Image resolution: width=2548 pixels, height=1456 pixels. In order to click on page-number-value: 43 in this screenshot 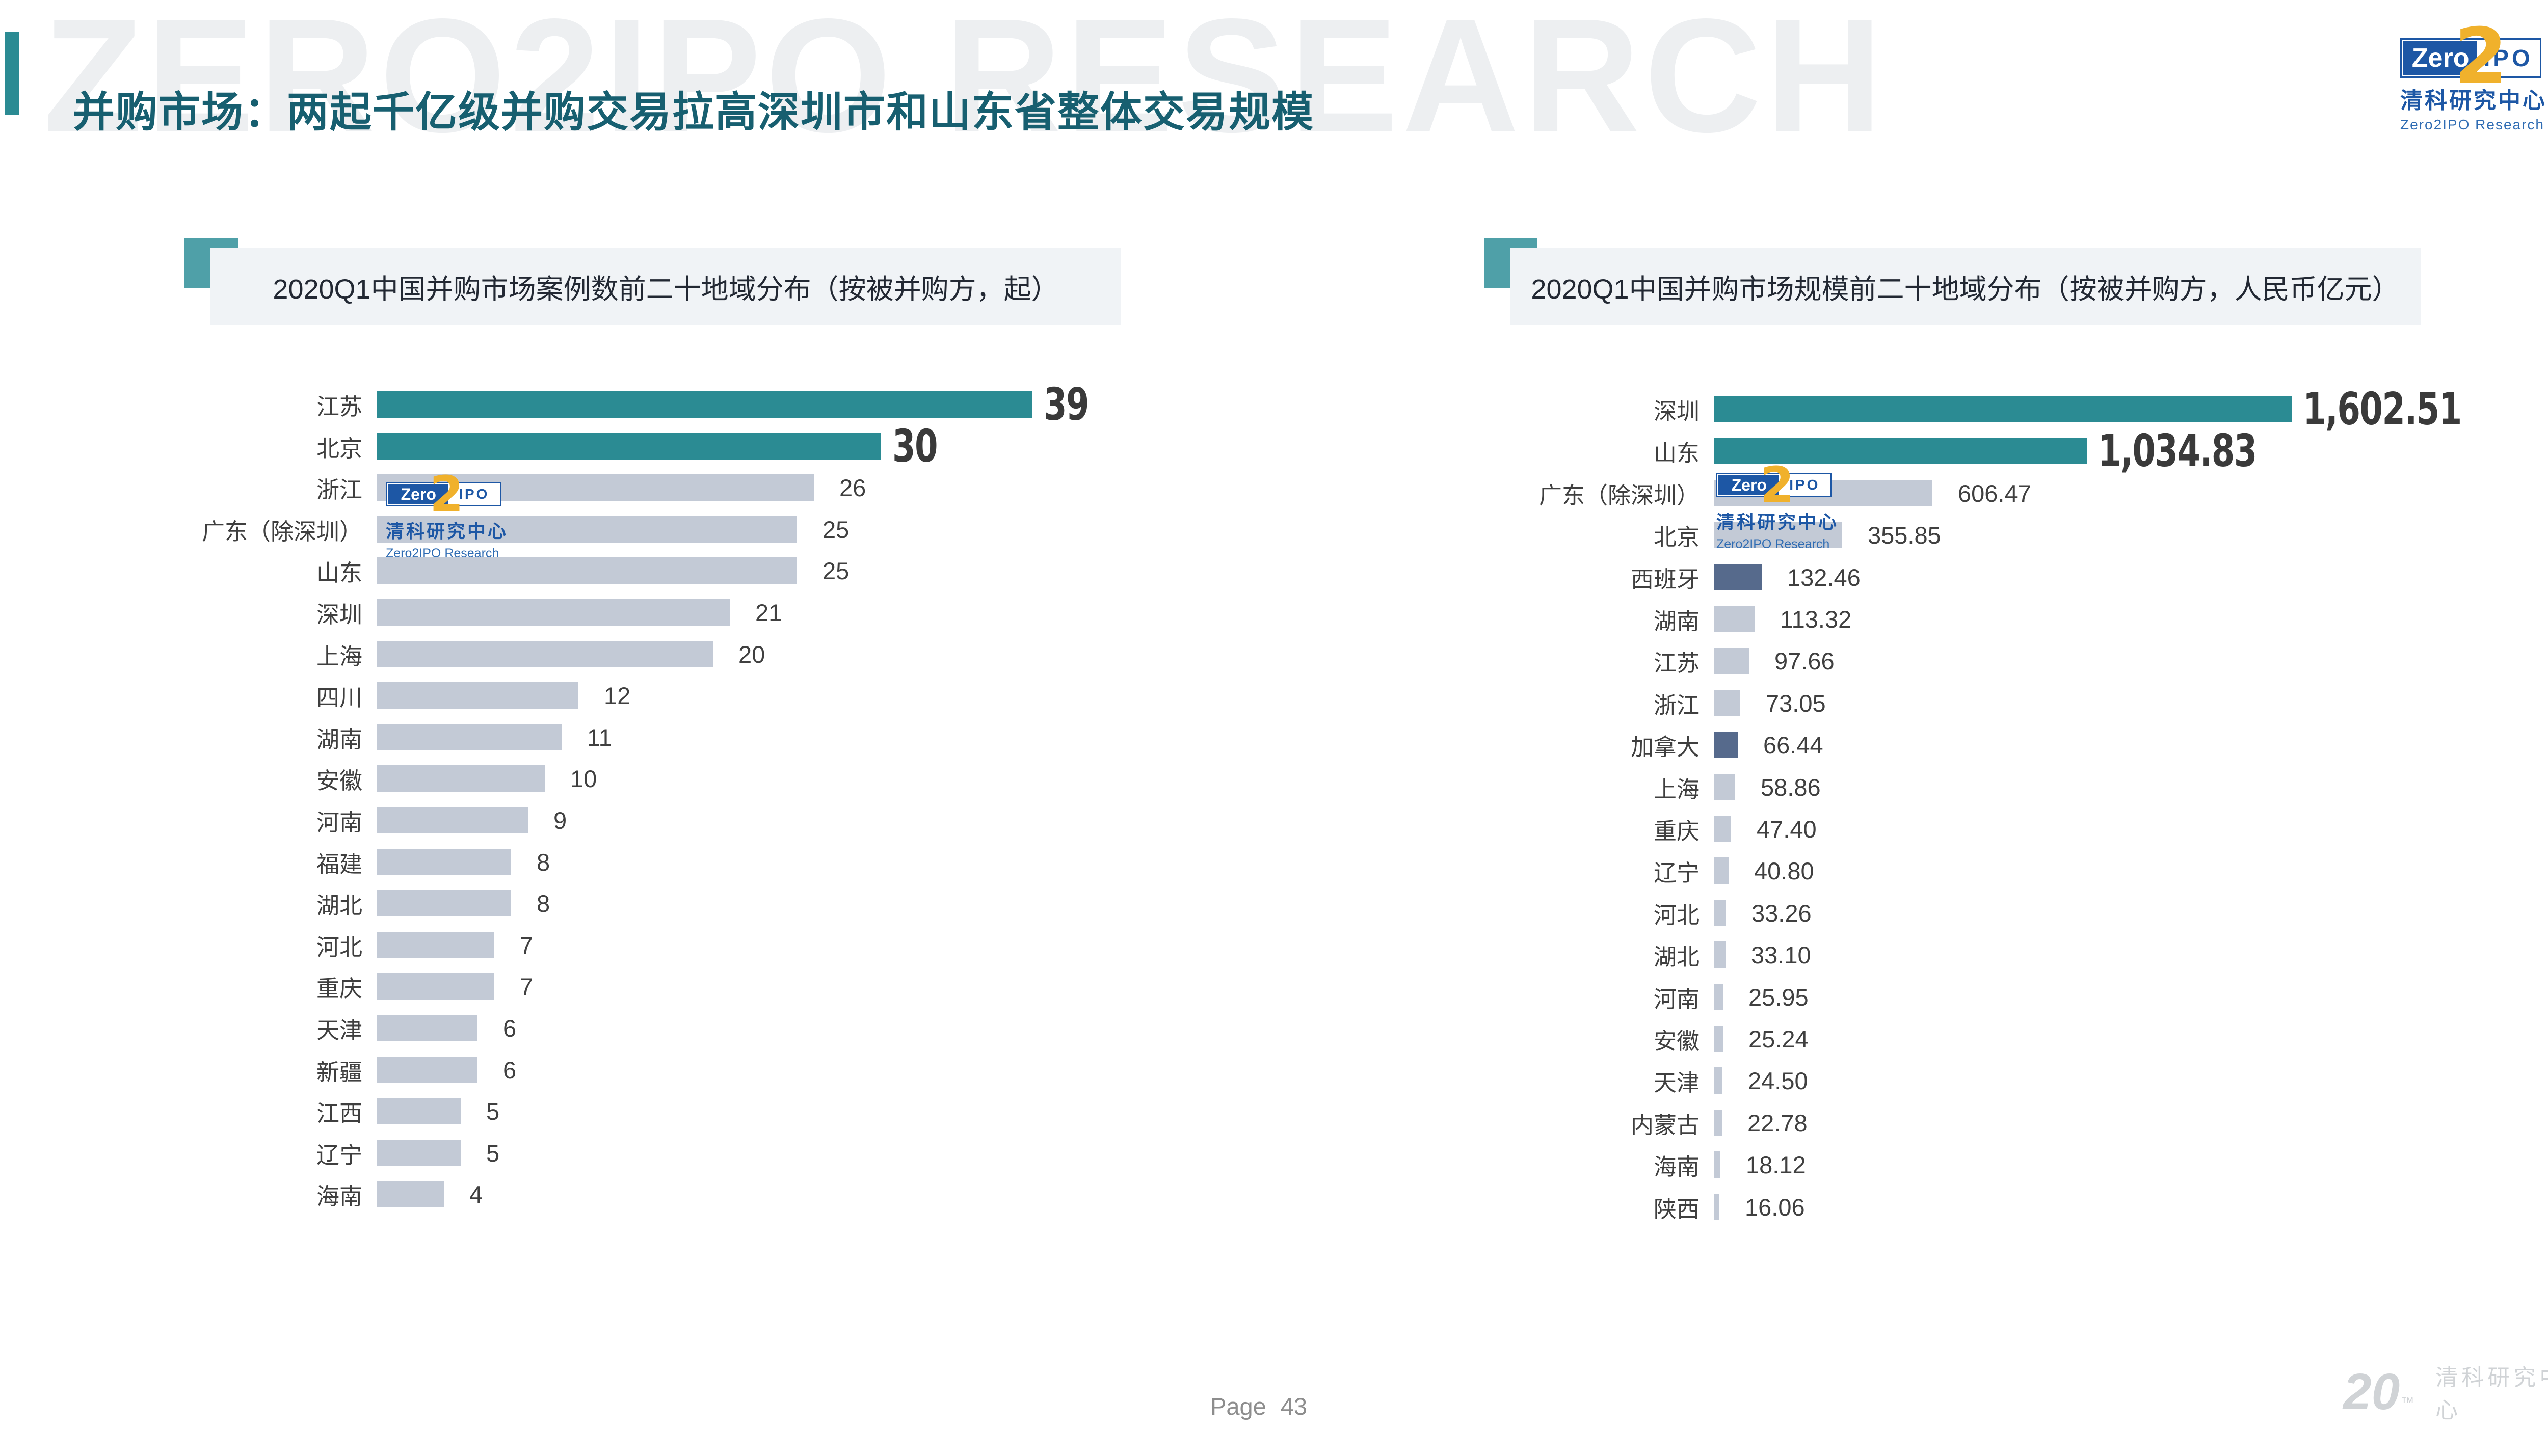, I will do `click(1294, 1406)`.